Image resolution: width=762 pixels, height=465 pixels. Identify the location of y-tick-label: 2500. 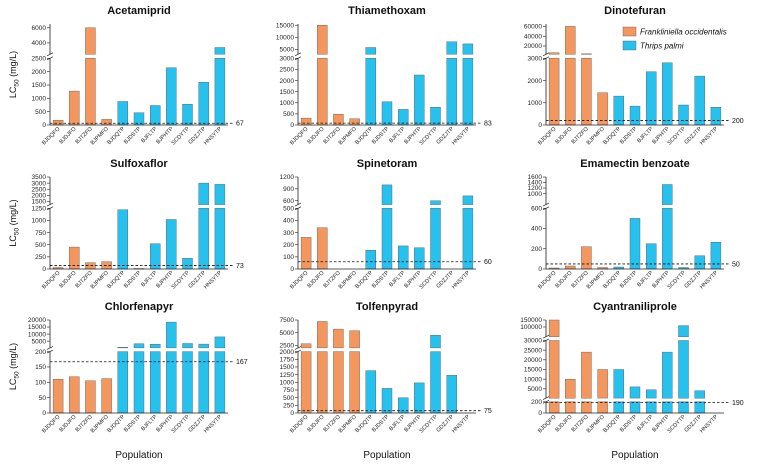
(287, 70).